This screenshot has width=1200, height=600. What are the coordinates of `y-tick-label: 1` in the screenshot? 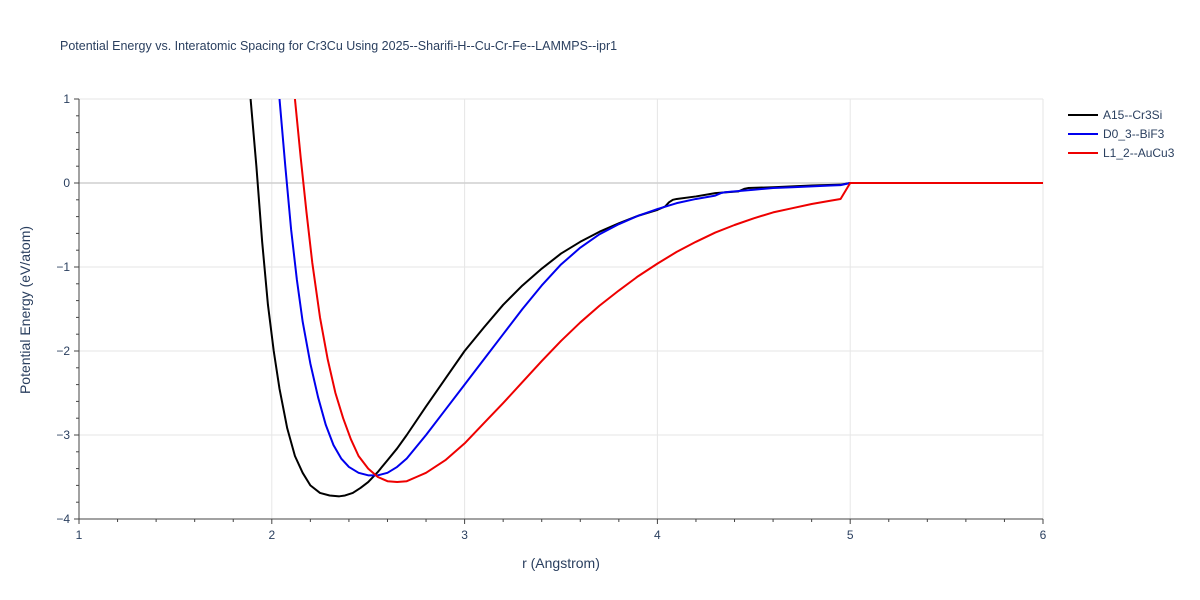 It's located at (66, 99).